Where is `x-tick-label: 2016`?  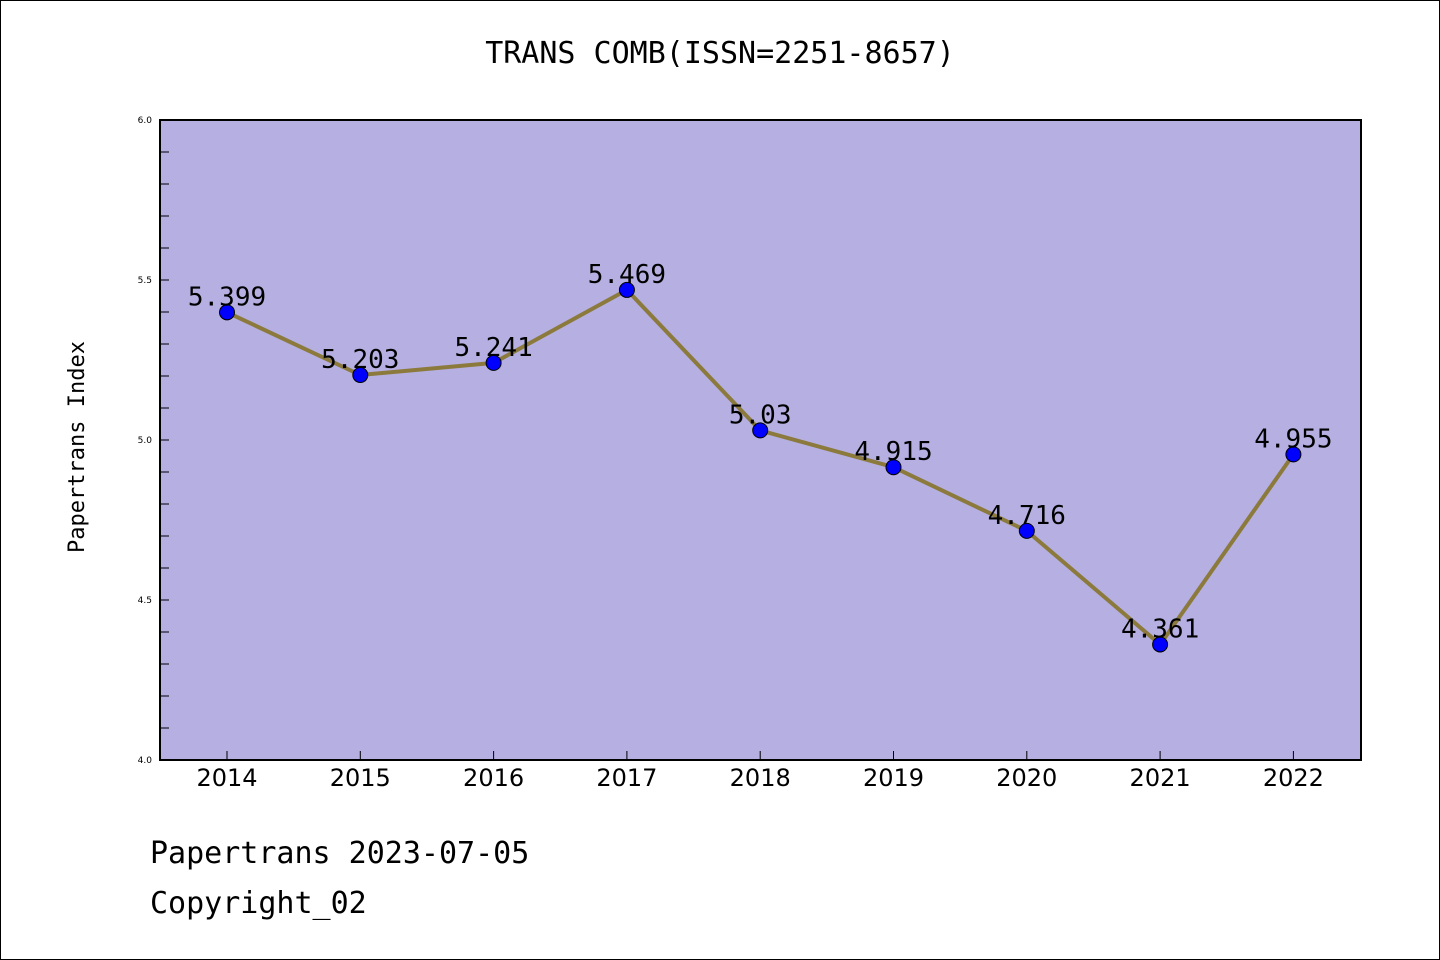 x-tick-label: 2016 is located at coordinates (493, 778).